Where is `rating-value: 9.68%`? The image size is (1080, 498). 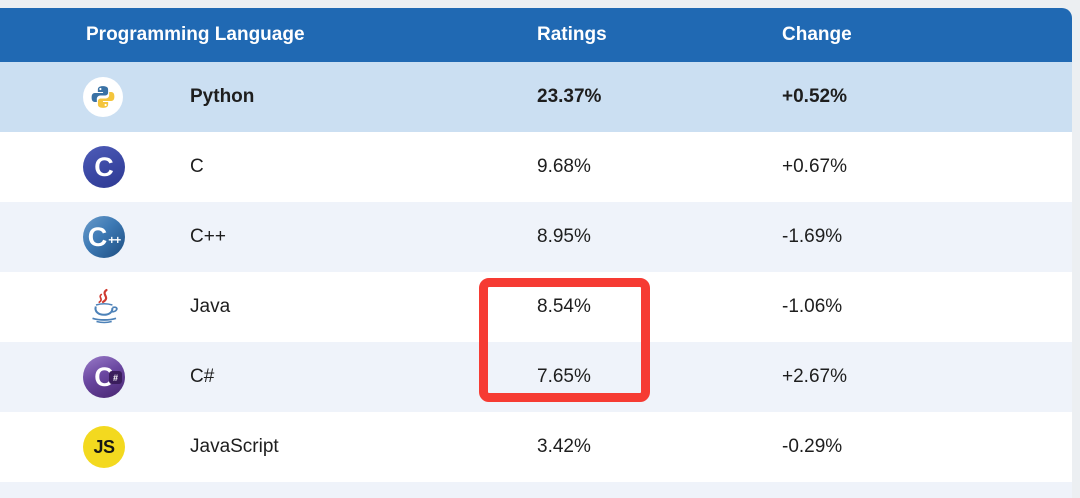
rating-value: 9.68% is located at coordinates (564, 166).